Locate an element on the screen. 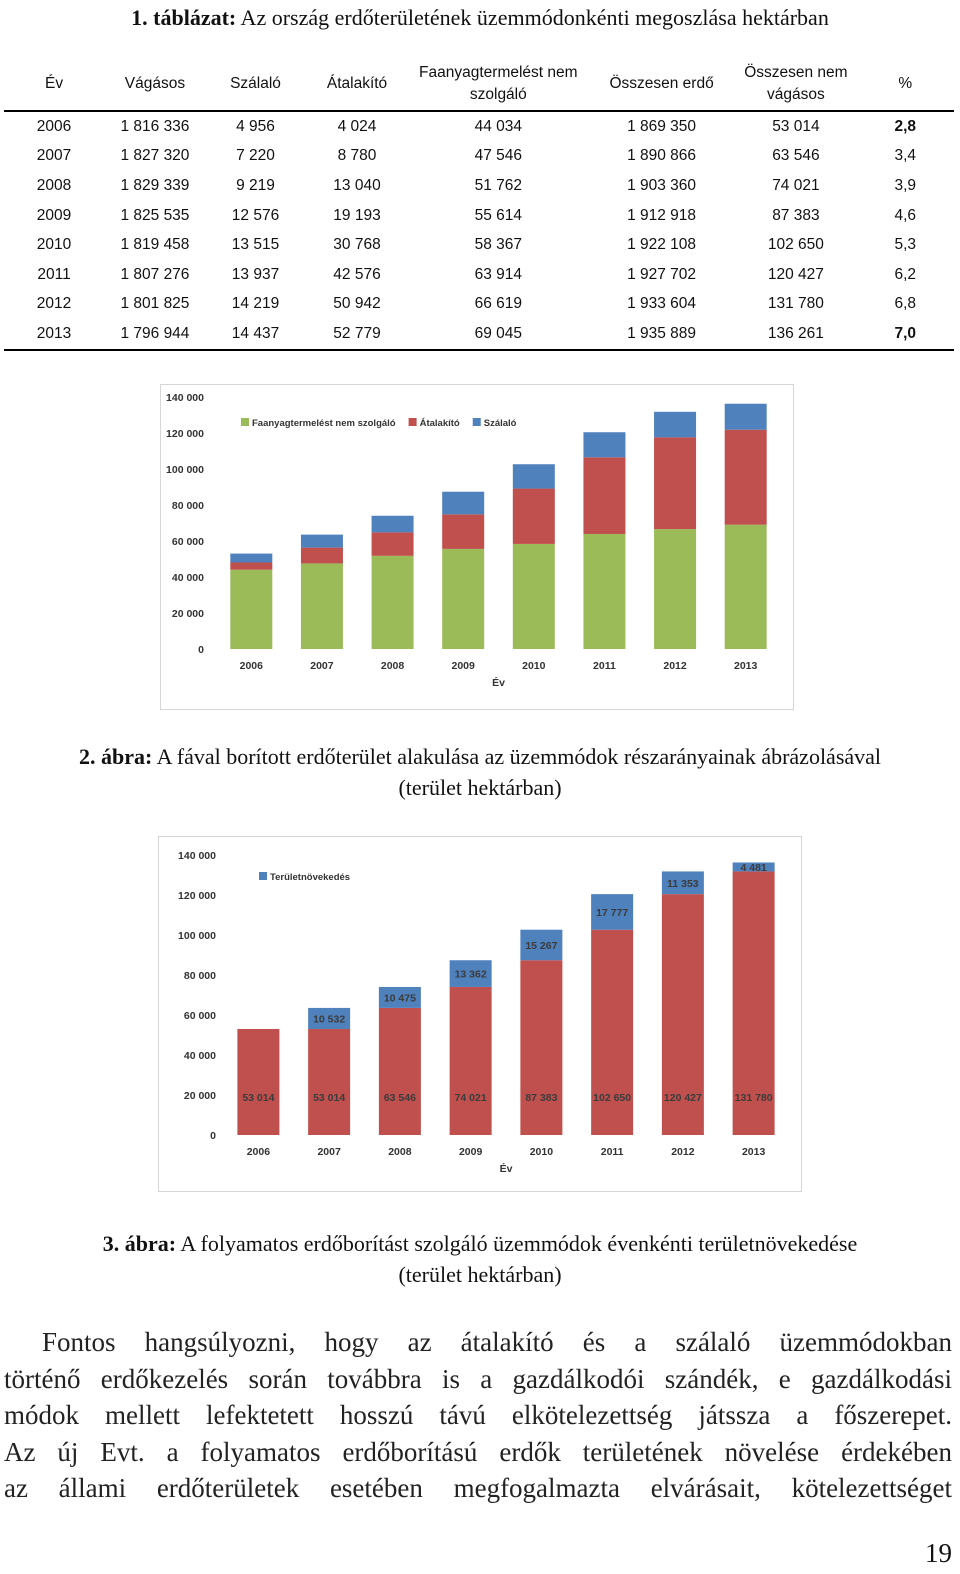  table-cell: 120 427 is located at coordinates (795, 274).